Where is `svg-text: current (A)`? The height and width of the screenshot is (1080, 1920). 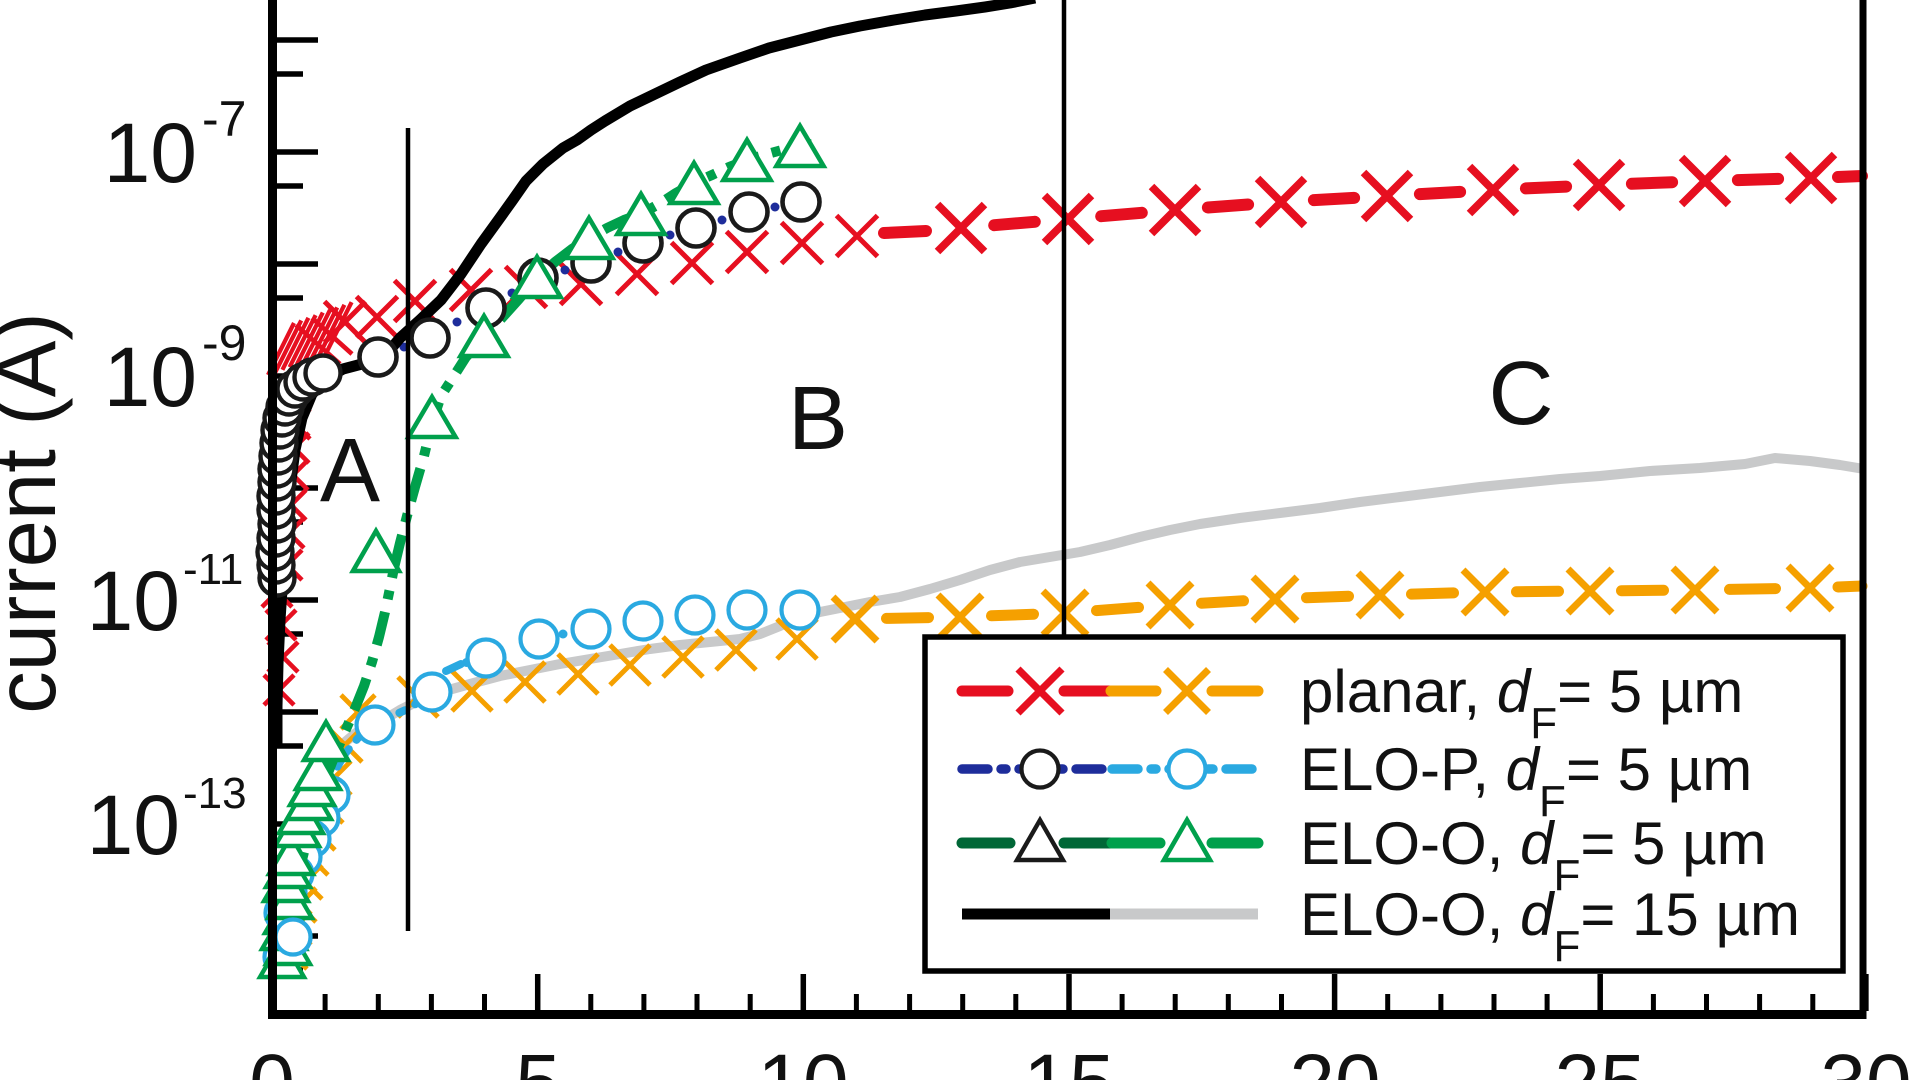
svg-text: current (A) is located at coordinates (37, 512).